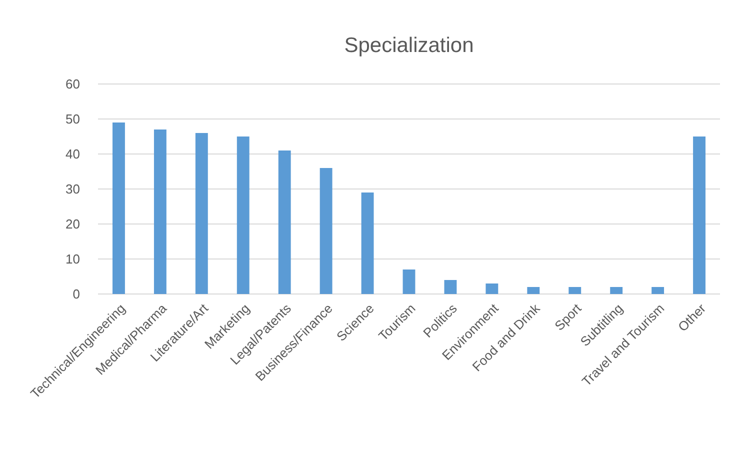 The image size is (748, 452). I want to click on y-tick-label: 10, so click(73, 259).